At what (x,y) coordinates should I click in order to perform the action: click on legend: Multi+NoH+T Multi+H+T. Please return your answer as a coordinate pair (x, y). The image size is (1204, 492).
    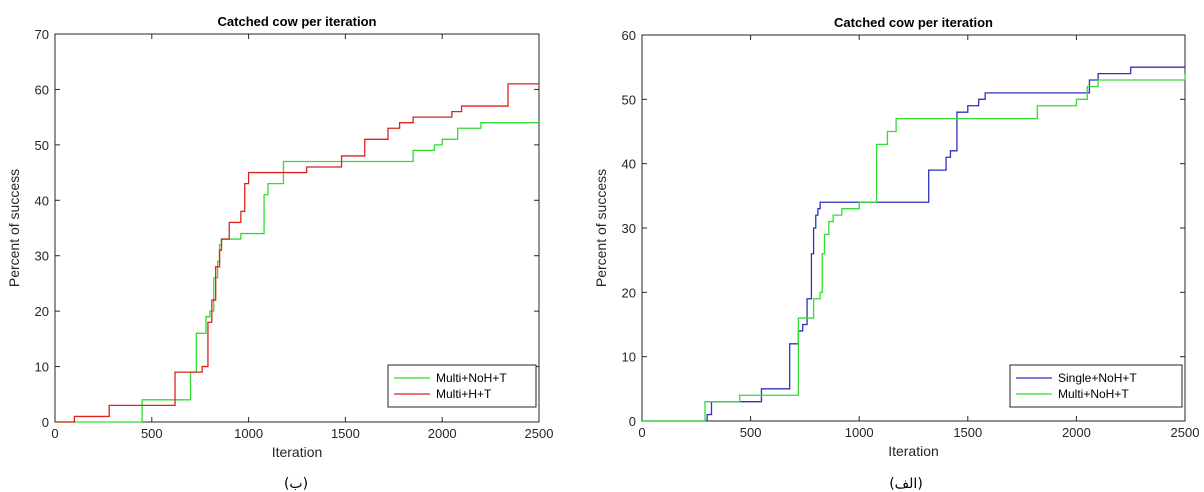
    Looking at the image, I should click on (462, 386).